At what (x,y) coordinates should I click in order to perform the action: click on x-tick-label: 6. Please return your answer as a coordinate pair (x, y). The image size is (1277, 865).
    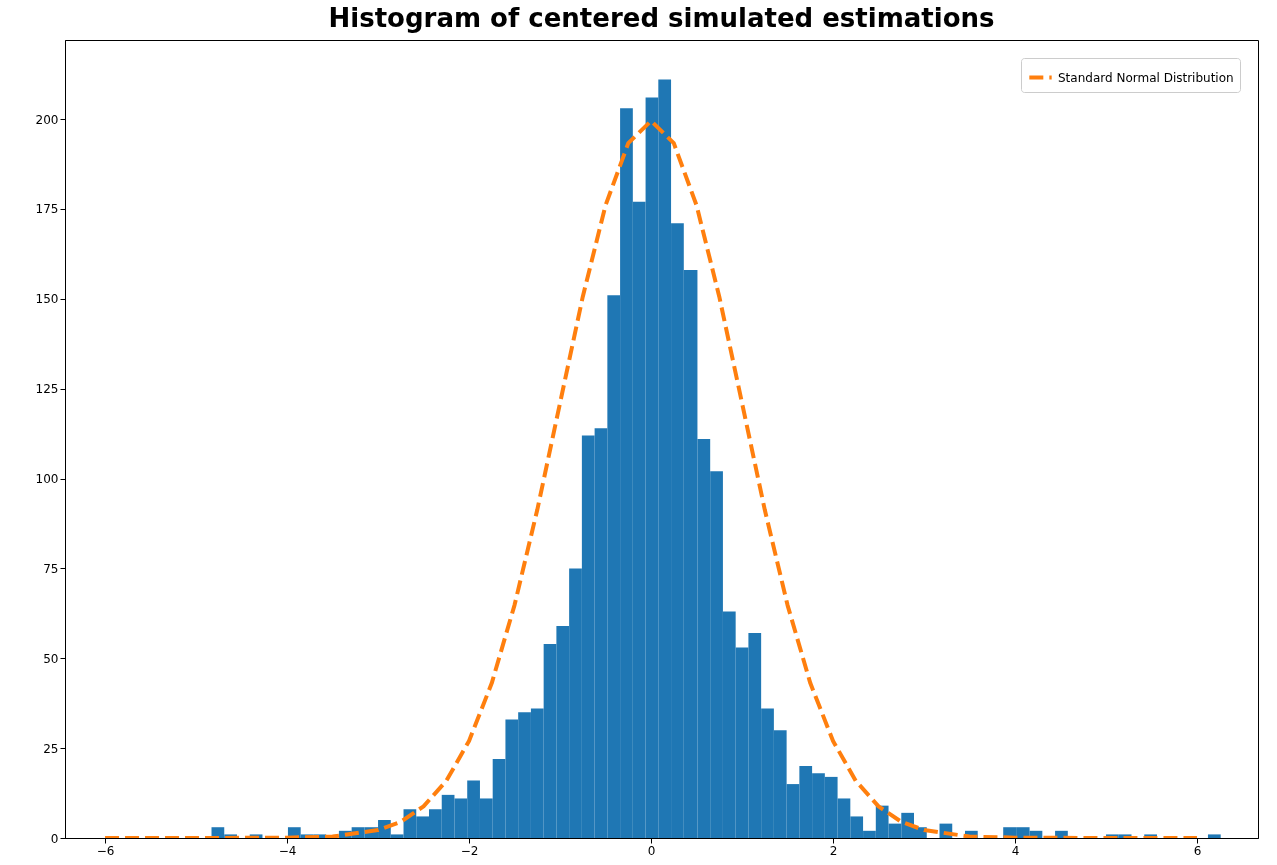
    Looking at the image, I should click on (1197, 850).